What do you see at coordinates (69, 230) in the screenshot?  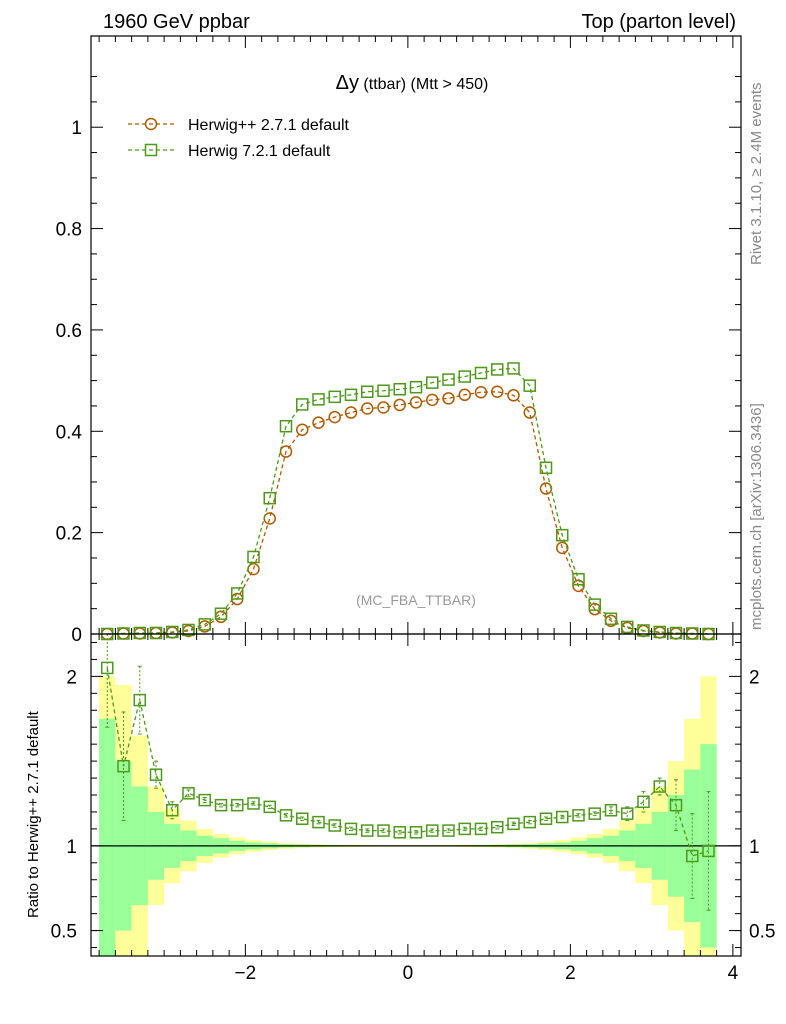 I see `y-tick-label: 0.8` at bounding box center [69, 230].